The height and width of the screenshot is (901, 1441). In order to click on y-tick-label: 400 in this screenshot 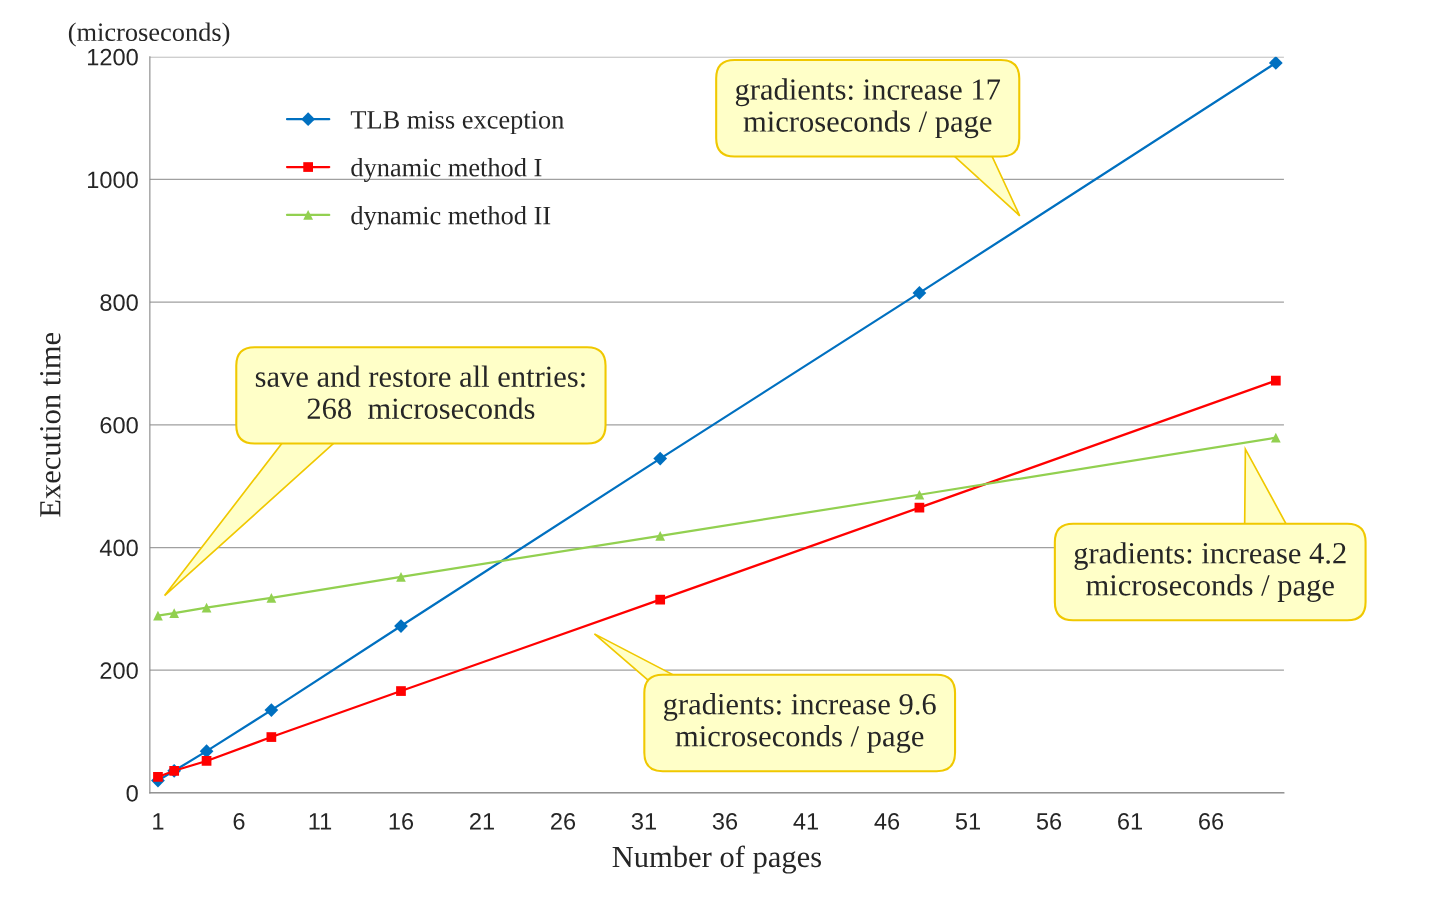, I will do `click(118, 548)`.